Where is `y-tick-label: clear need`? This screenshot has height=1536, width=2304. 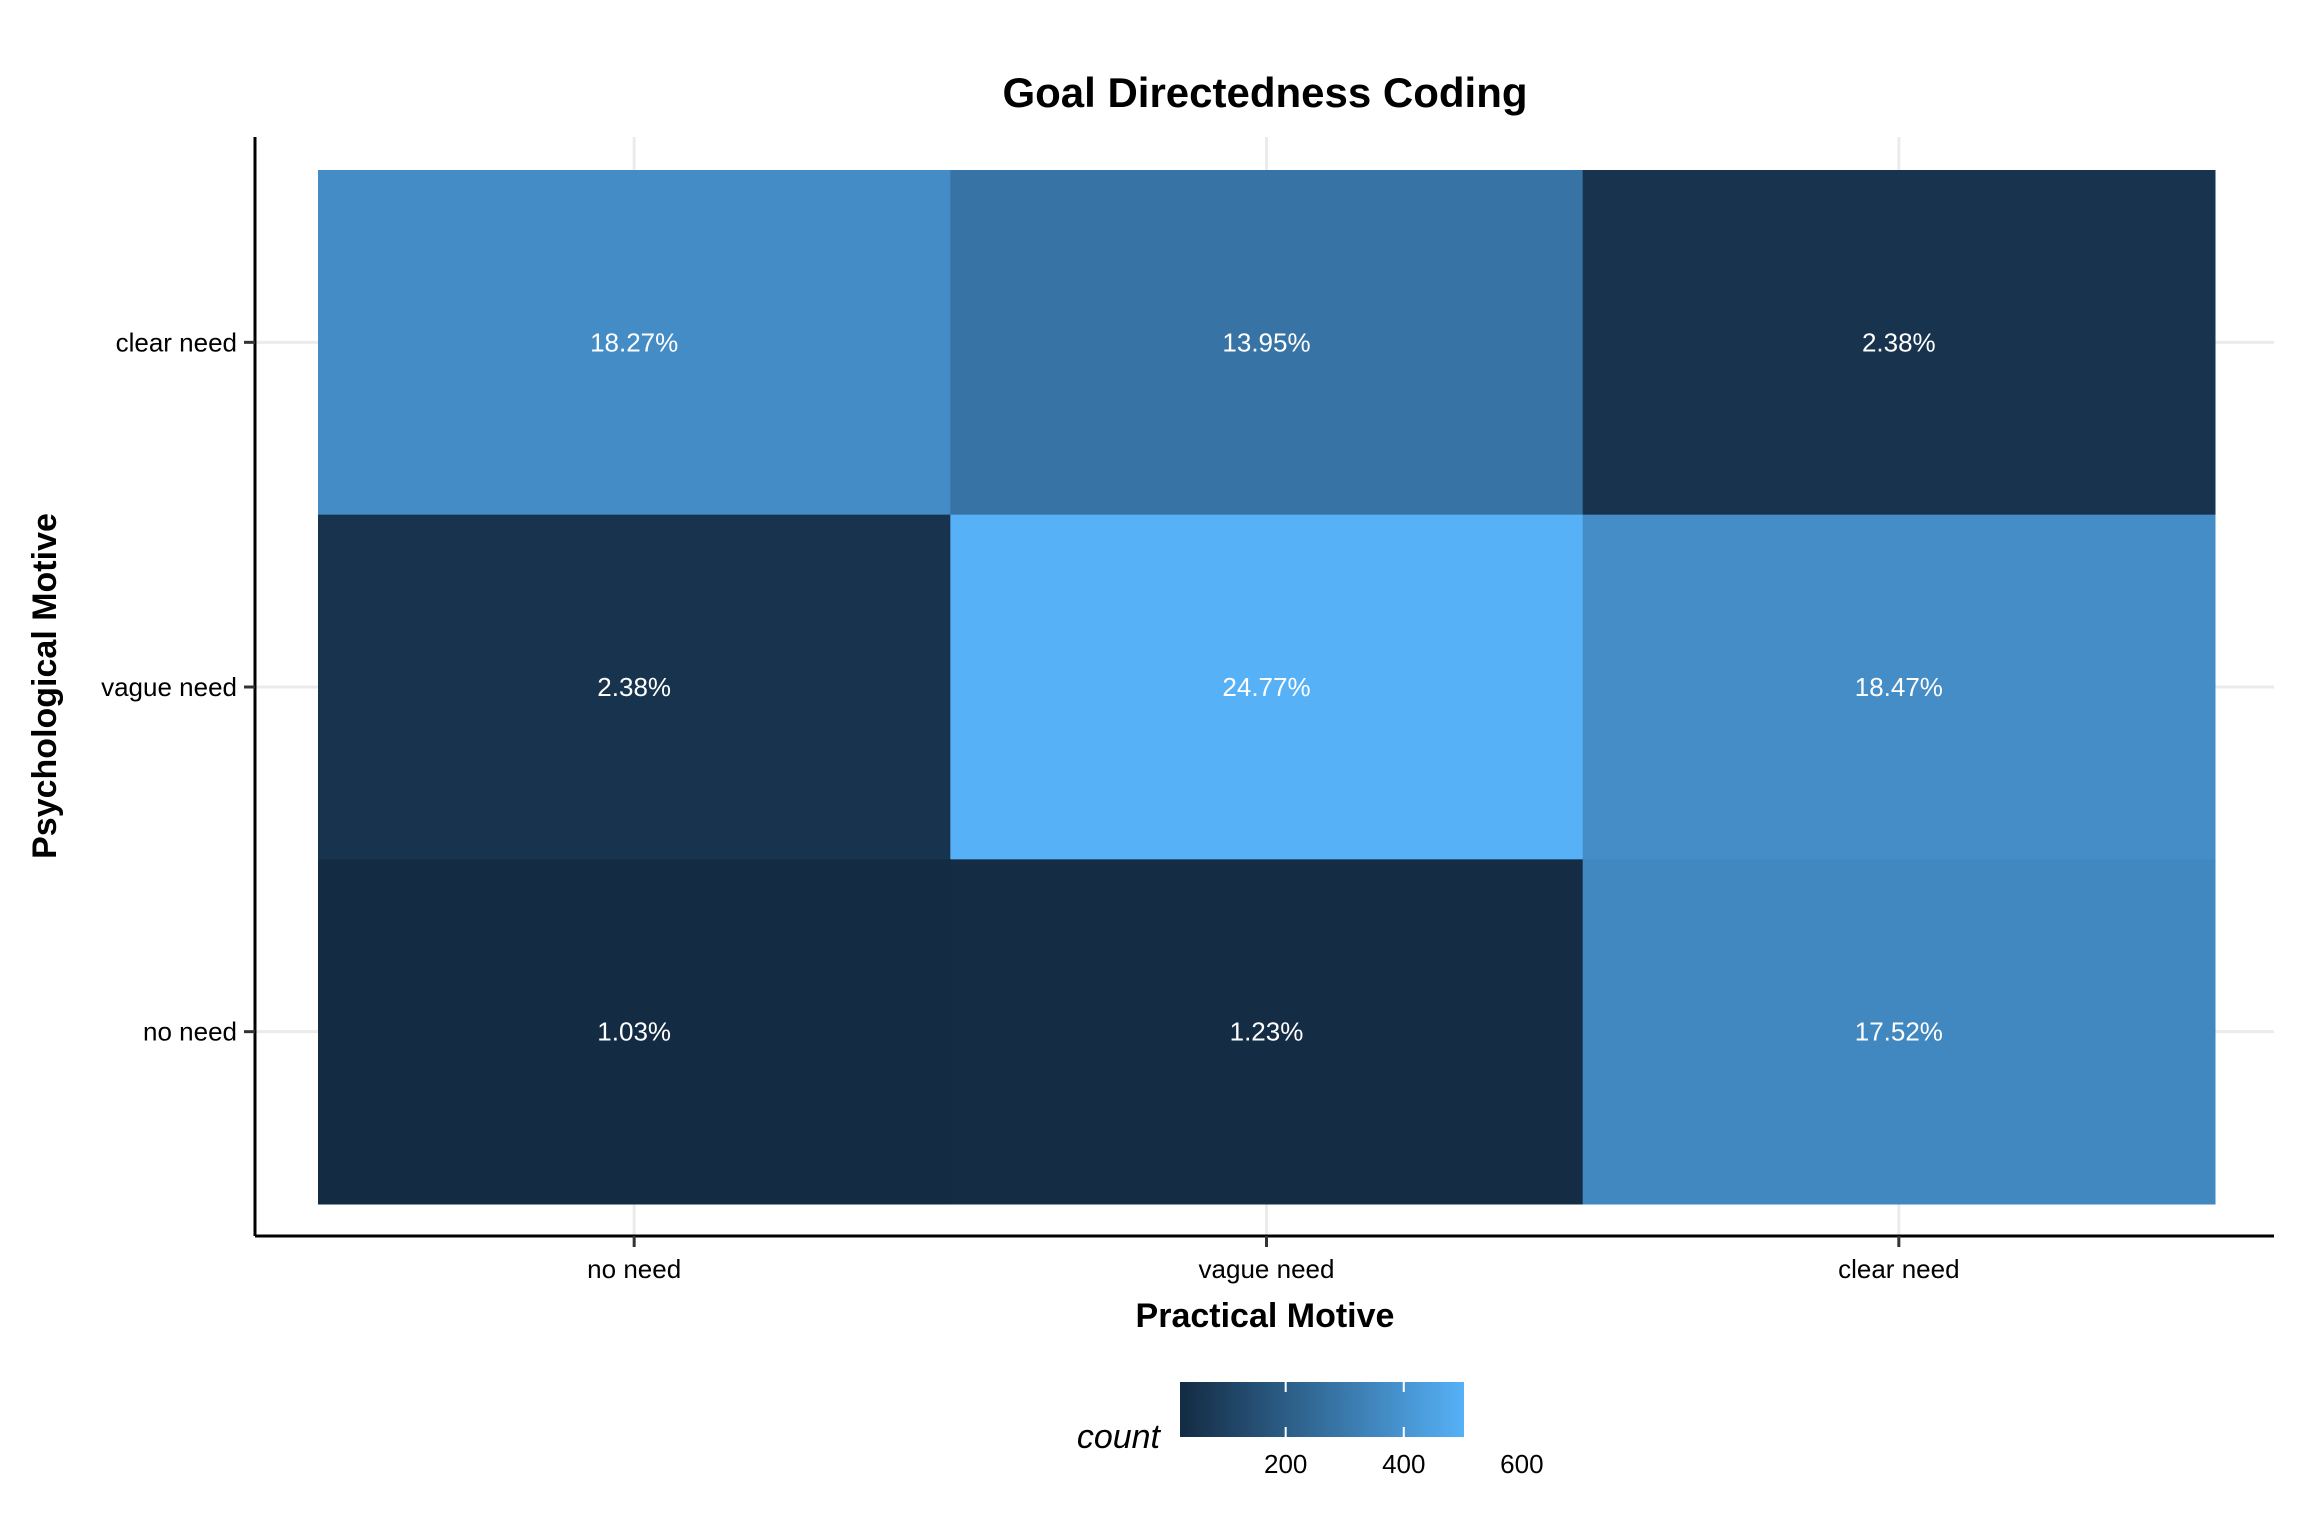 y-tick-label: clear need is located at coordinates (176, 342).